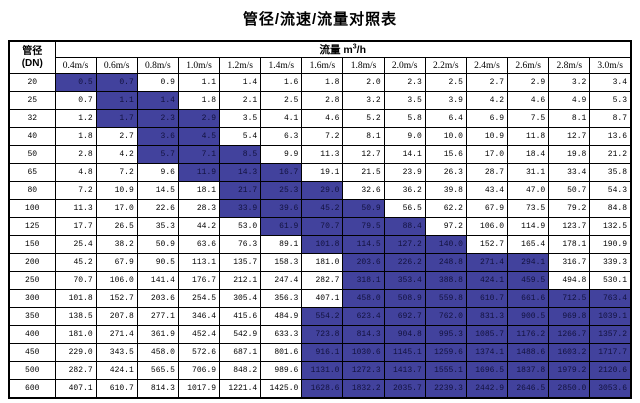 The image size is (640, 403). Describe the element at coordinates (569, 262) in the screenshot. I see `value-cell: 316.7` at that location.